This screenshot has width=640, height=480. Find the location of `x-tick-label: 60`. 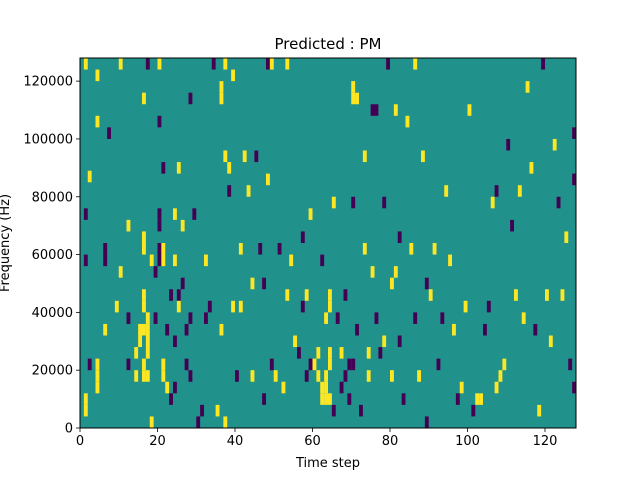

x-tick-label: 60 is located at coordinates (312, 441).